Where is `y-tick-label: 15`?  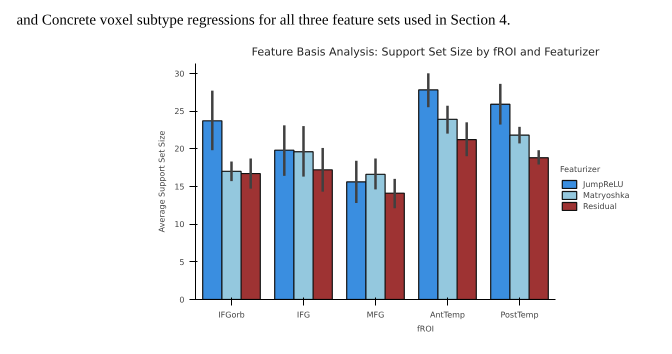 y-tick-label: 15 is located at coordinates (179, 187).